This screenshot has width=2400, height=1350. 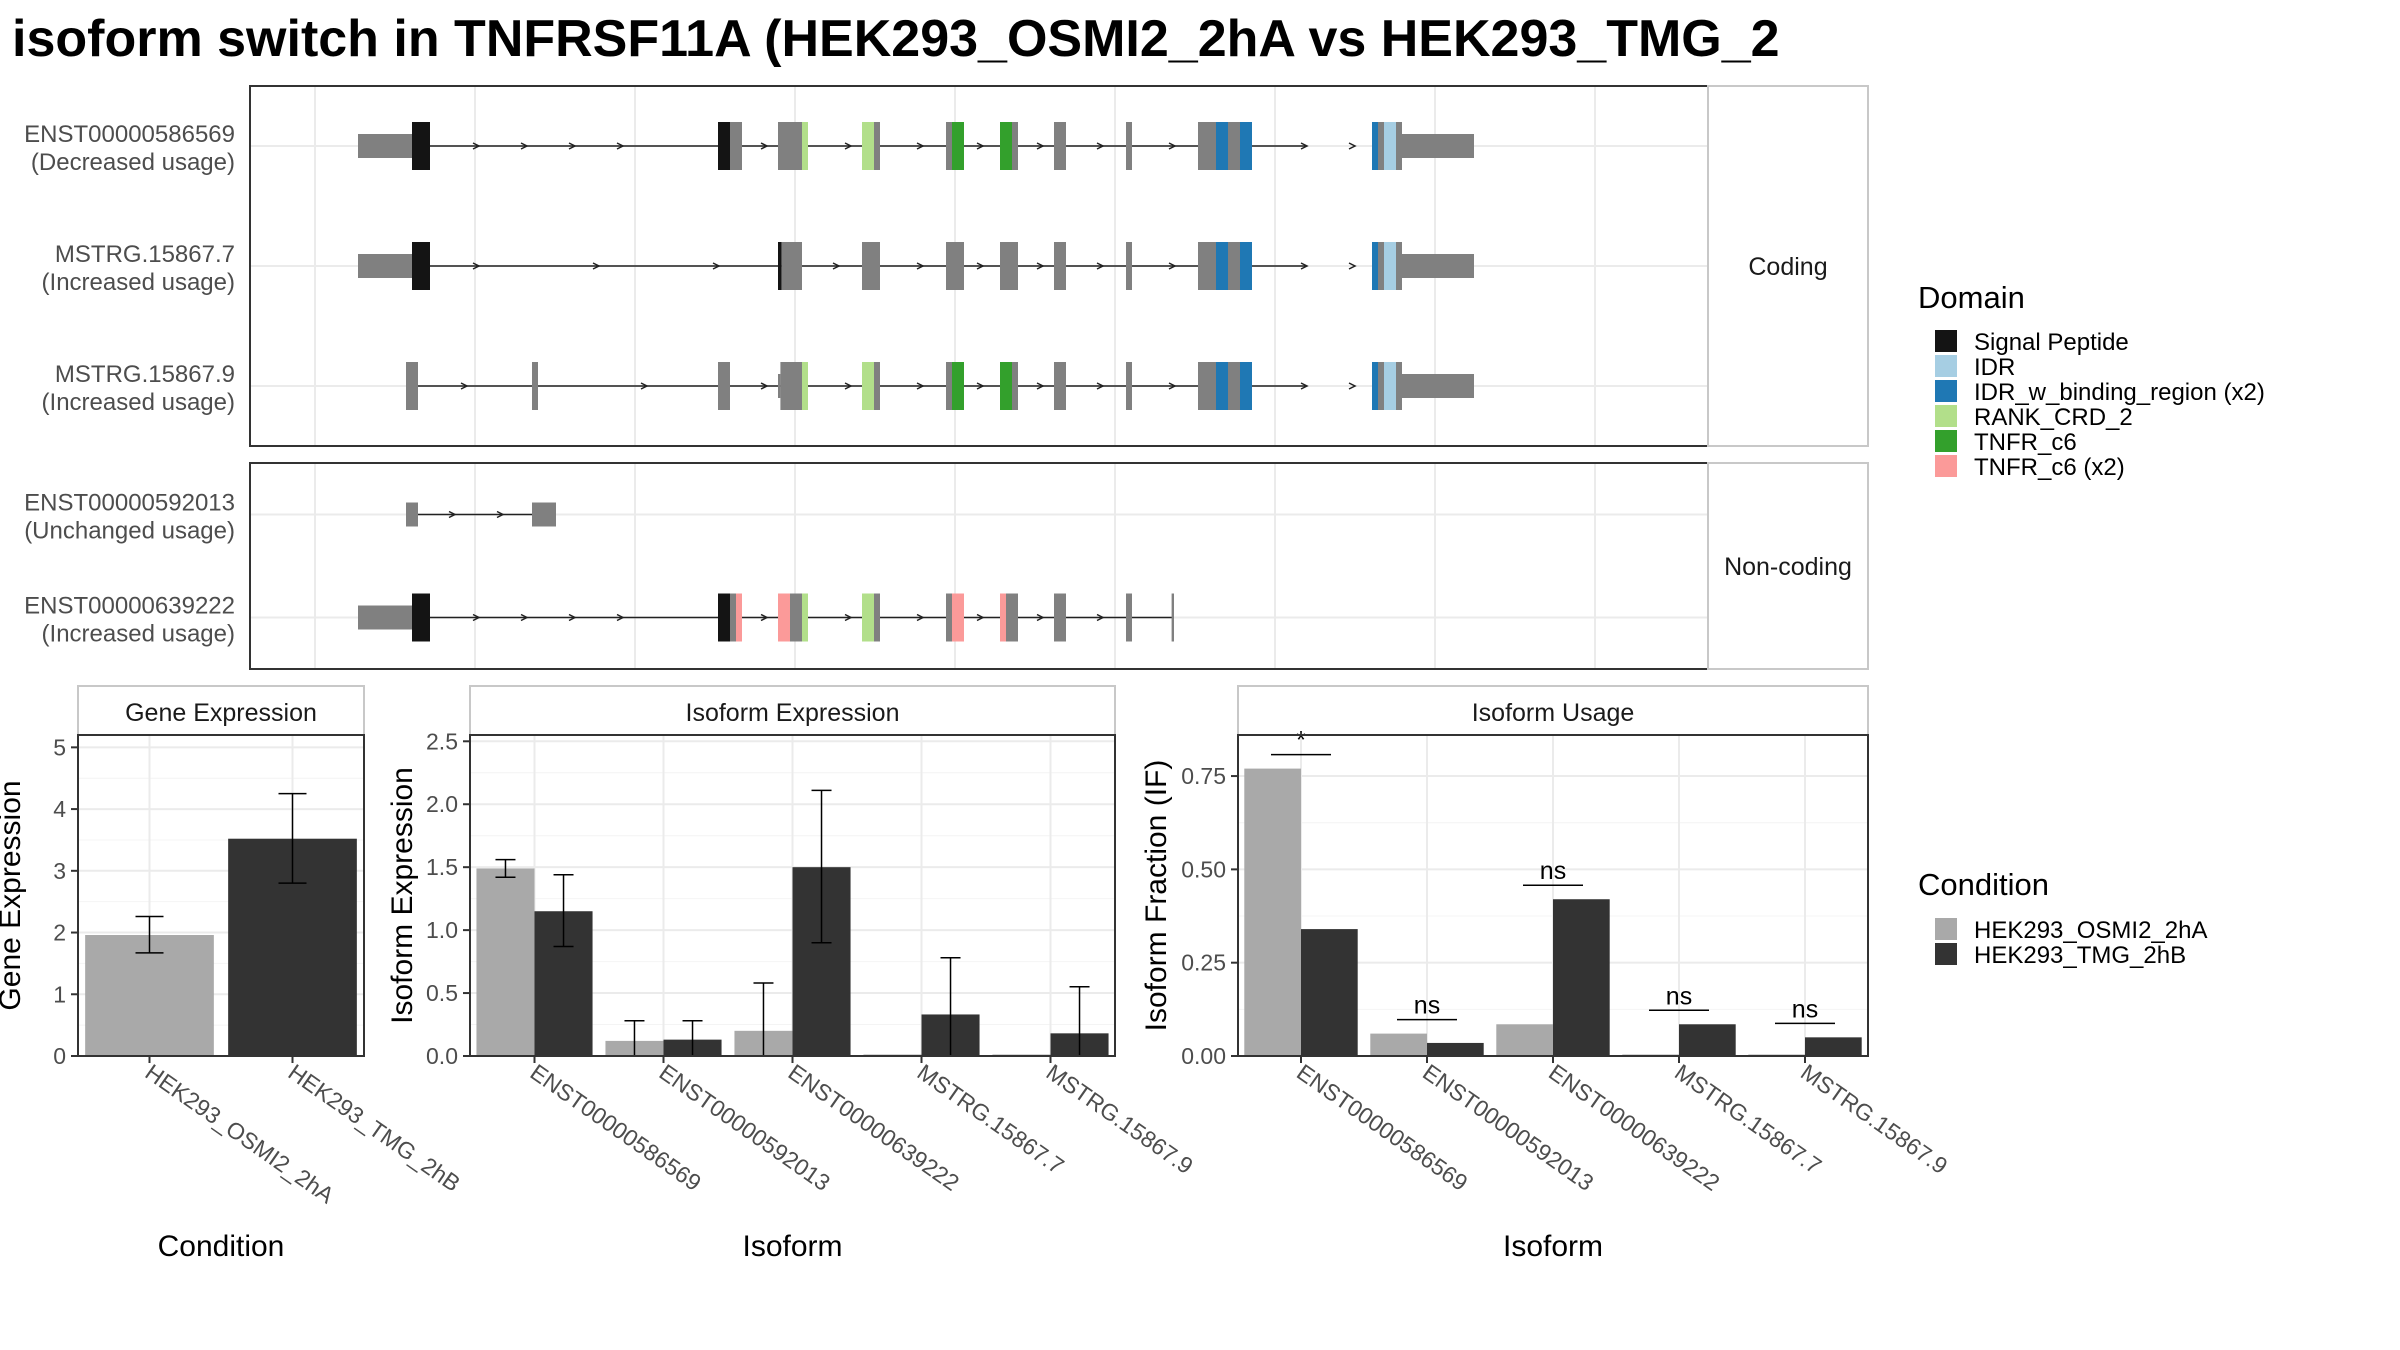 What do you see at coordinates (129, 503) in the screenshot?
I see `transcript-name: ENST00000592013` at bounding box center [129, 503].